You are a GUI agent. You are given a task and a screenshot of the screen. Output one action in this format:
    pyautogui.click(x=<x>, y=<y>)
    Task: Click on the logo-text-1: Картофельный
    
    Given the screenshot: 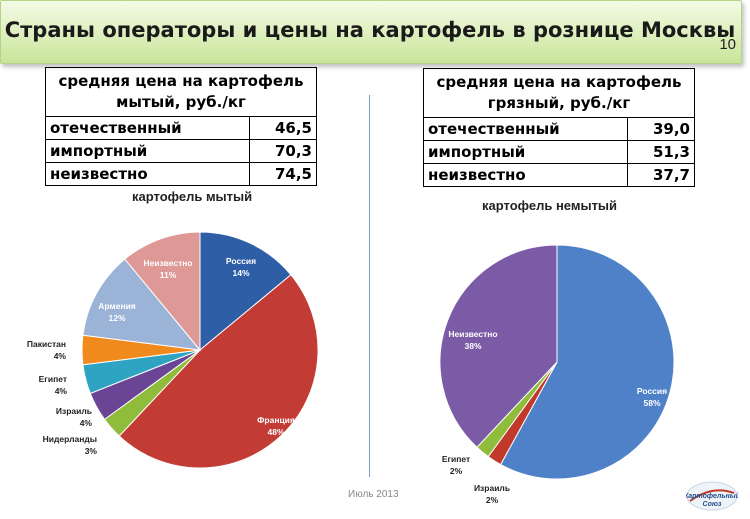 What is the action you would take?
    pyautogui.click(x=712, y=496)
    